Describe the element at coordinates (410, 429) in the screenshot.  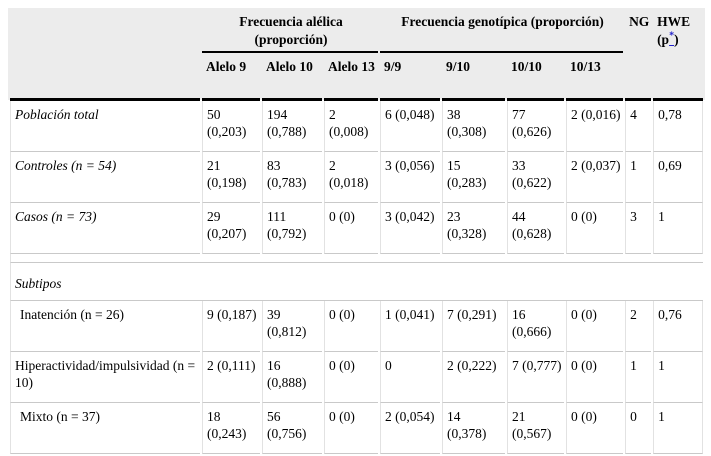
I see `cell-9-9: 2 (0,054)` at that location.